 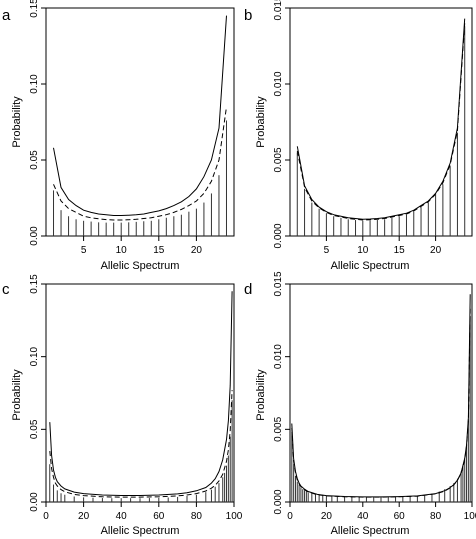 I want to click on y-axis-label-b: Probability, so click(x=261, y=122).